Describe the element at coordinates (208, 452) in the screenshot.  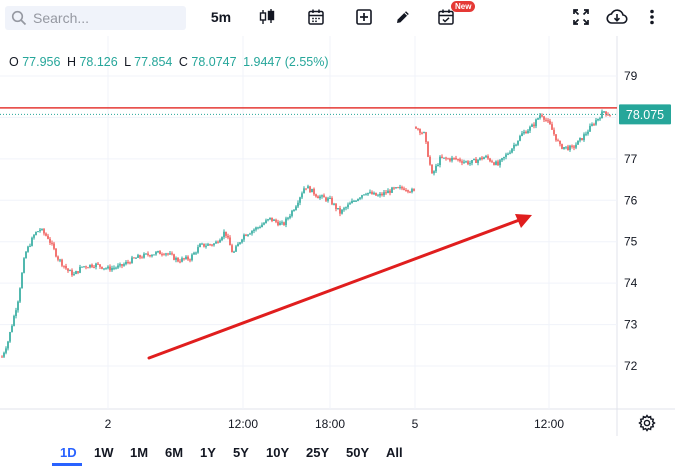
I see `range-1y: 1Y` at that location.